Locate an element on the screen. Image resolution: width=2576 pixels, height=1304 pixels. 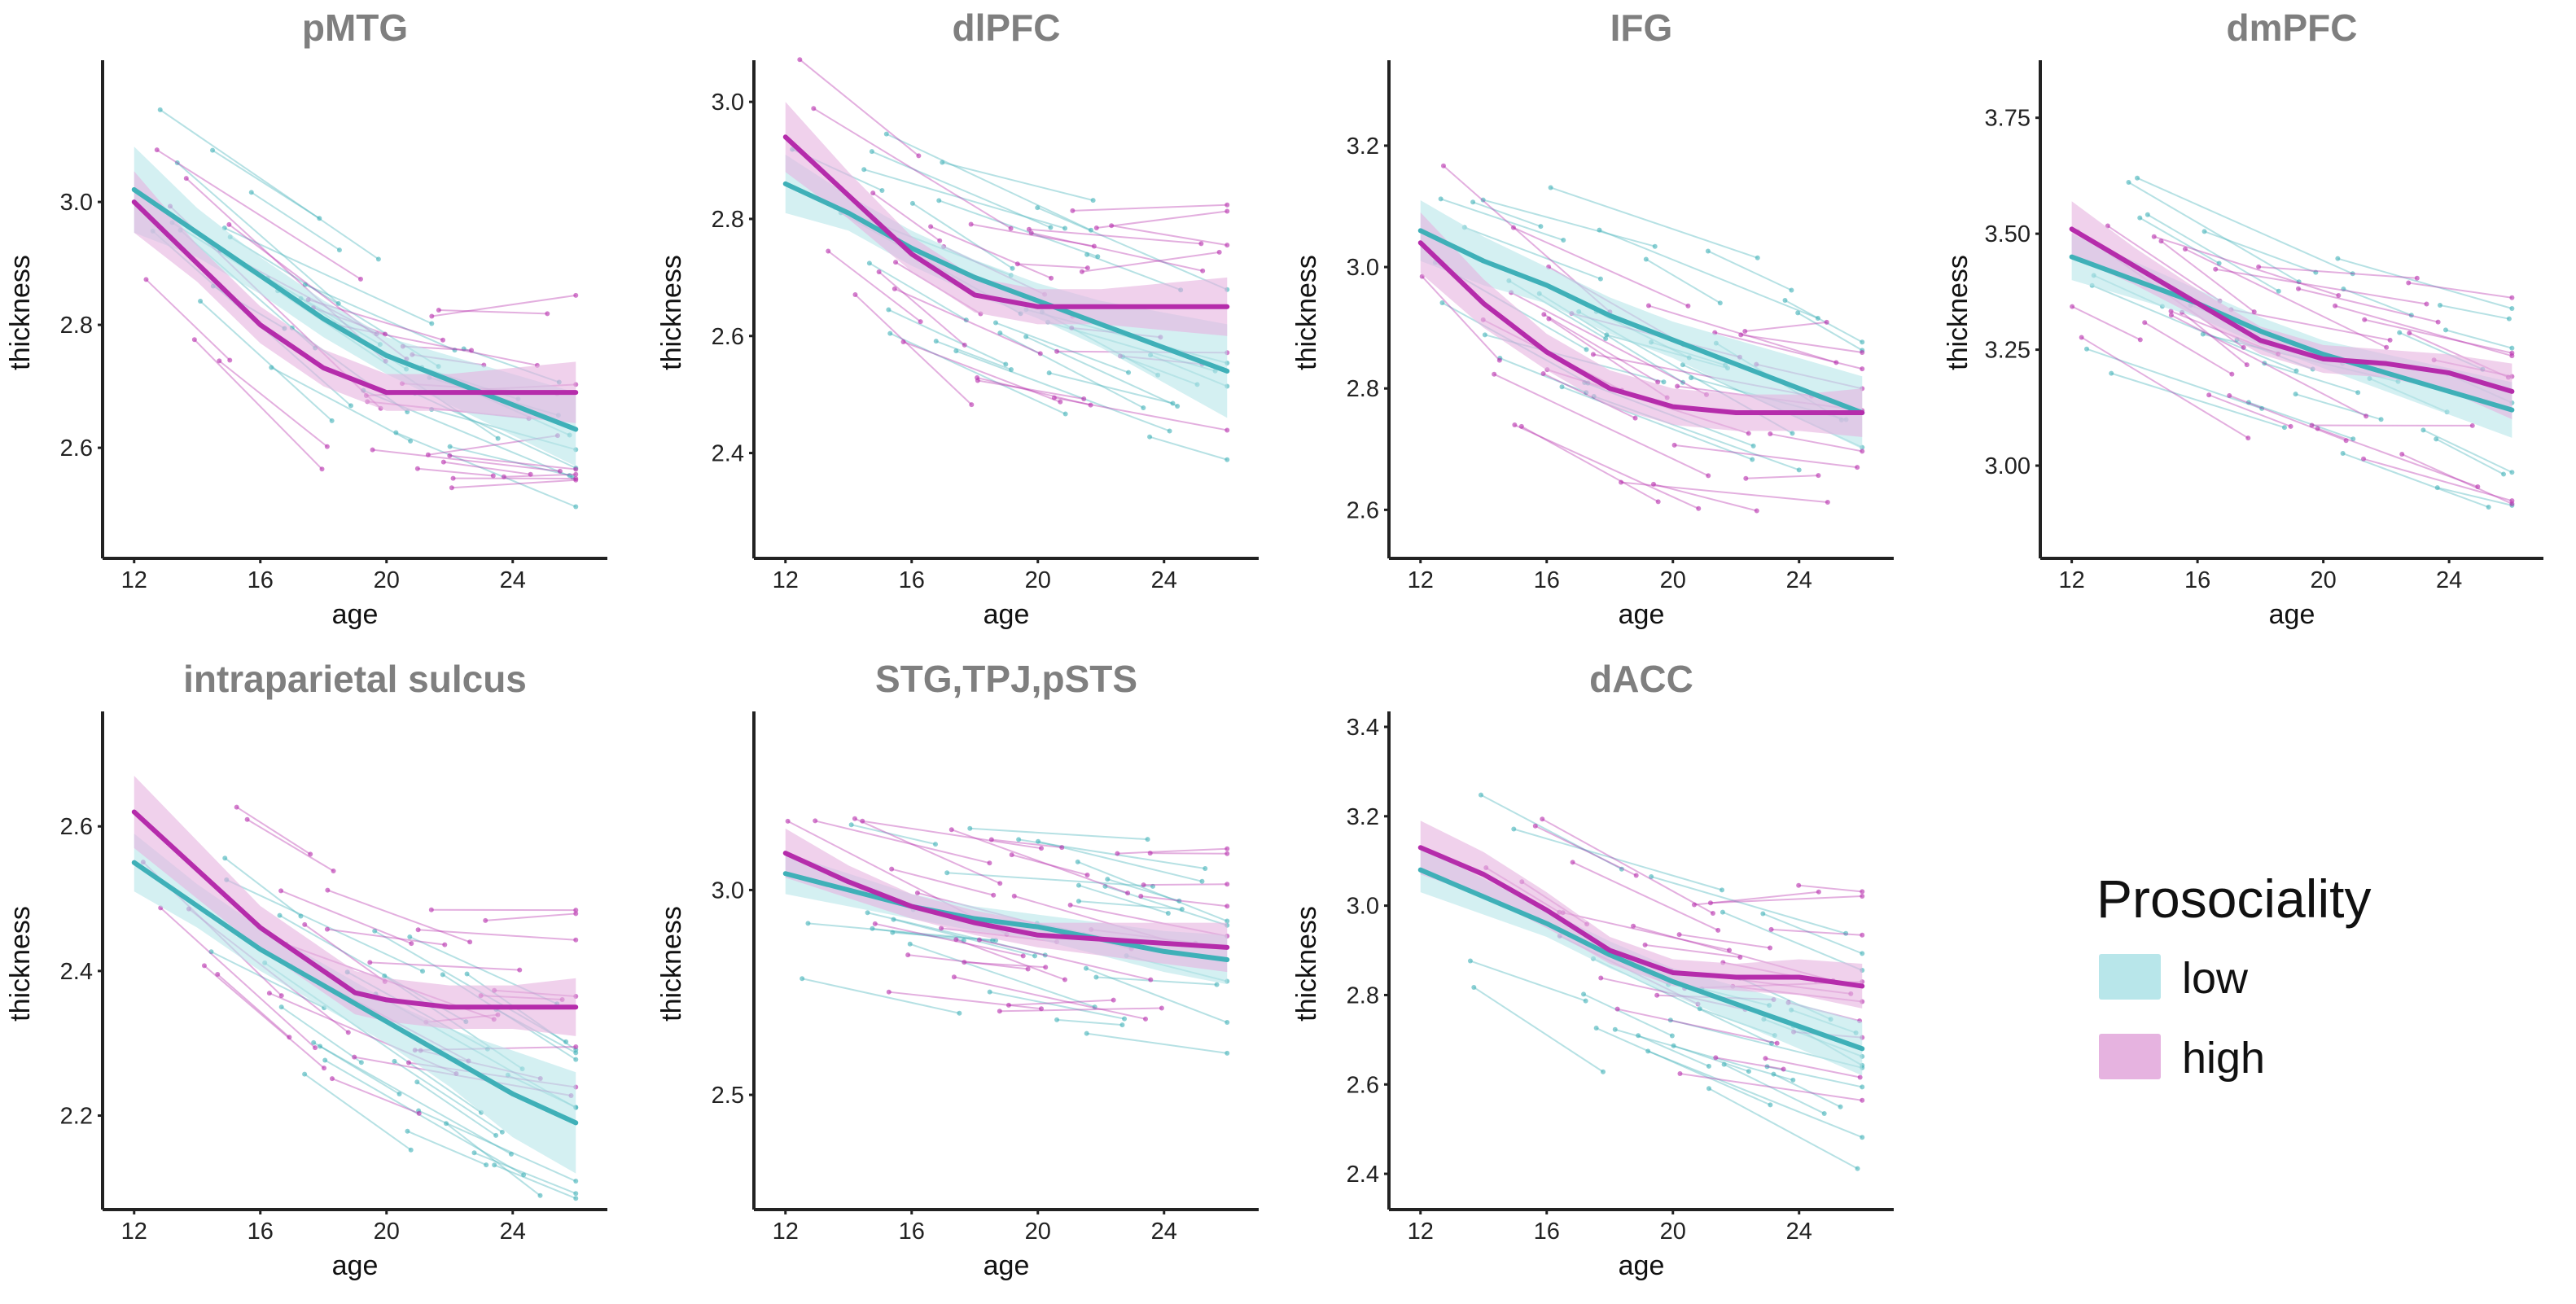
y-tick-label: 3.0 is located at coordinates (1363, 268).